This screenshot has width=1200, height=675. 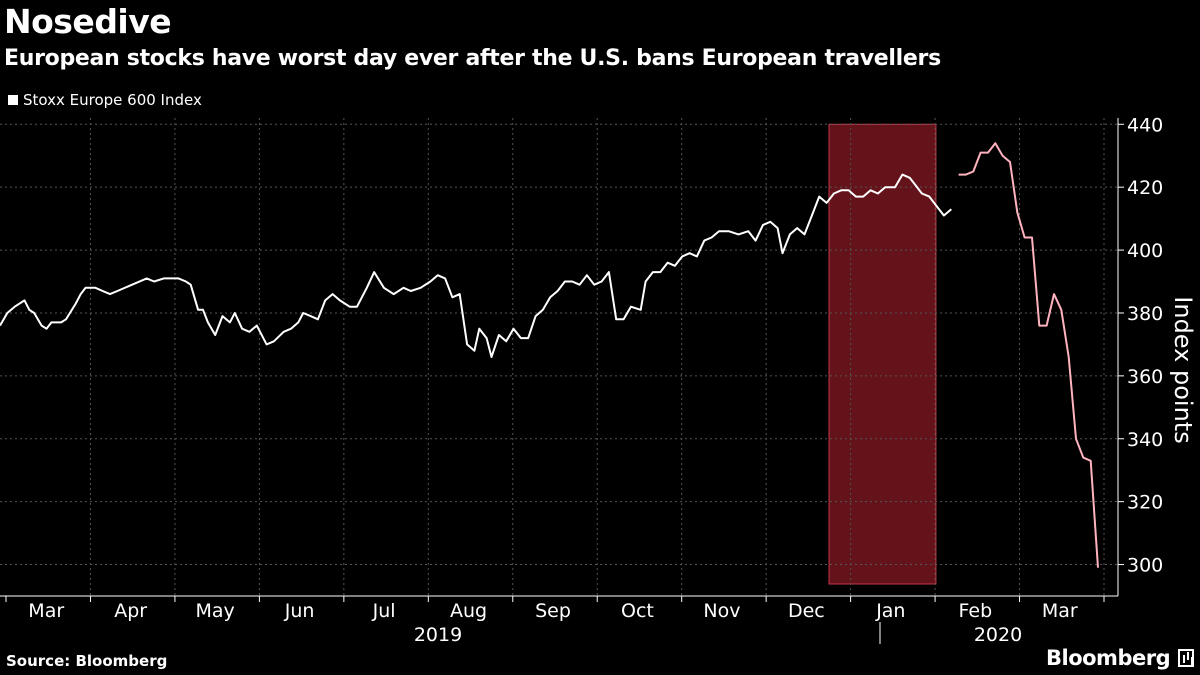 I want to click on y-tick-label: 300, so click(x=1145, y=566).